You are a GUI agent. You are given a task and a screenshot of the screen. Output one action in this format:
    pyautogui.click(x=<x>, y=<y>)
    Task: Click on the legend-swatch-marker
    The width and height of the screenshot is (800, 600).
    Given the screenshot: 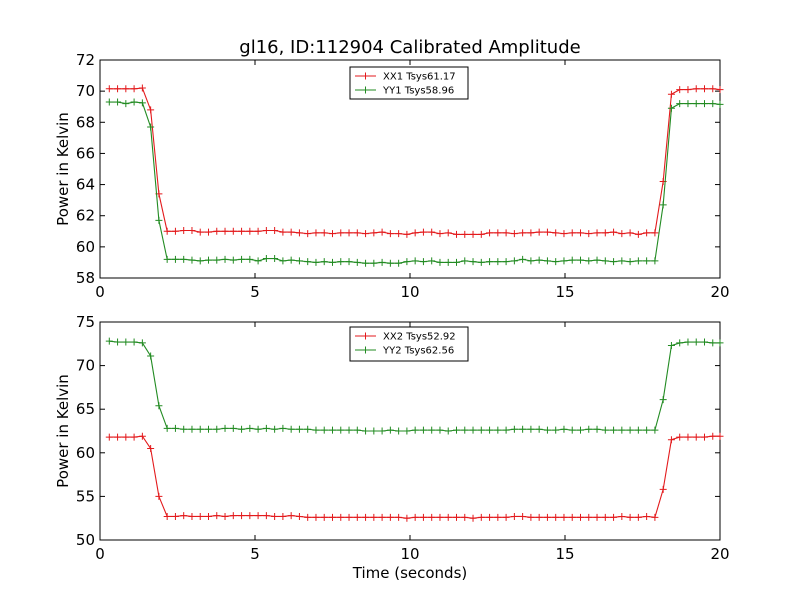 What is the action you would take?
    pyautogui.click(x=365, y=76)
    